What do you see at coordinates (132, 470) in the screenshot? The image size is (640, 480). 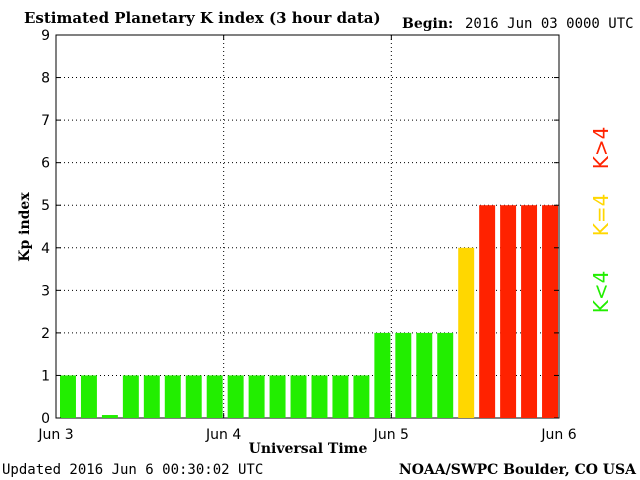 I see `updated-timestamp: Updated 2016 Jun 6 00:30:02 UTC` at bounding box center [132, 470].